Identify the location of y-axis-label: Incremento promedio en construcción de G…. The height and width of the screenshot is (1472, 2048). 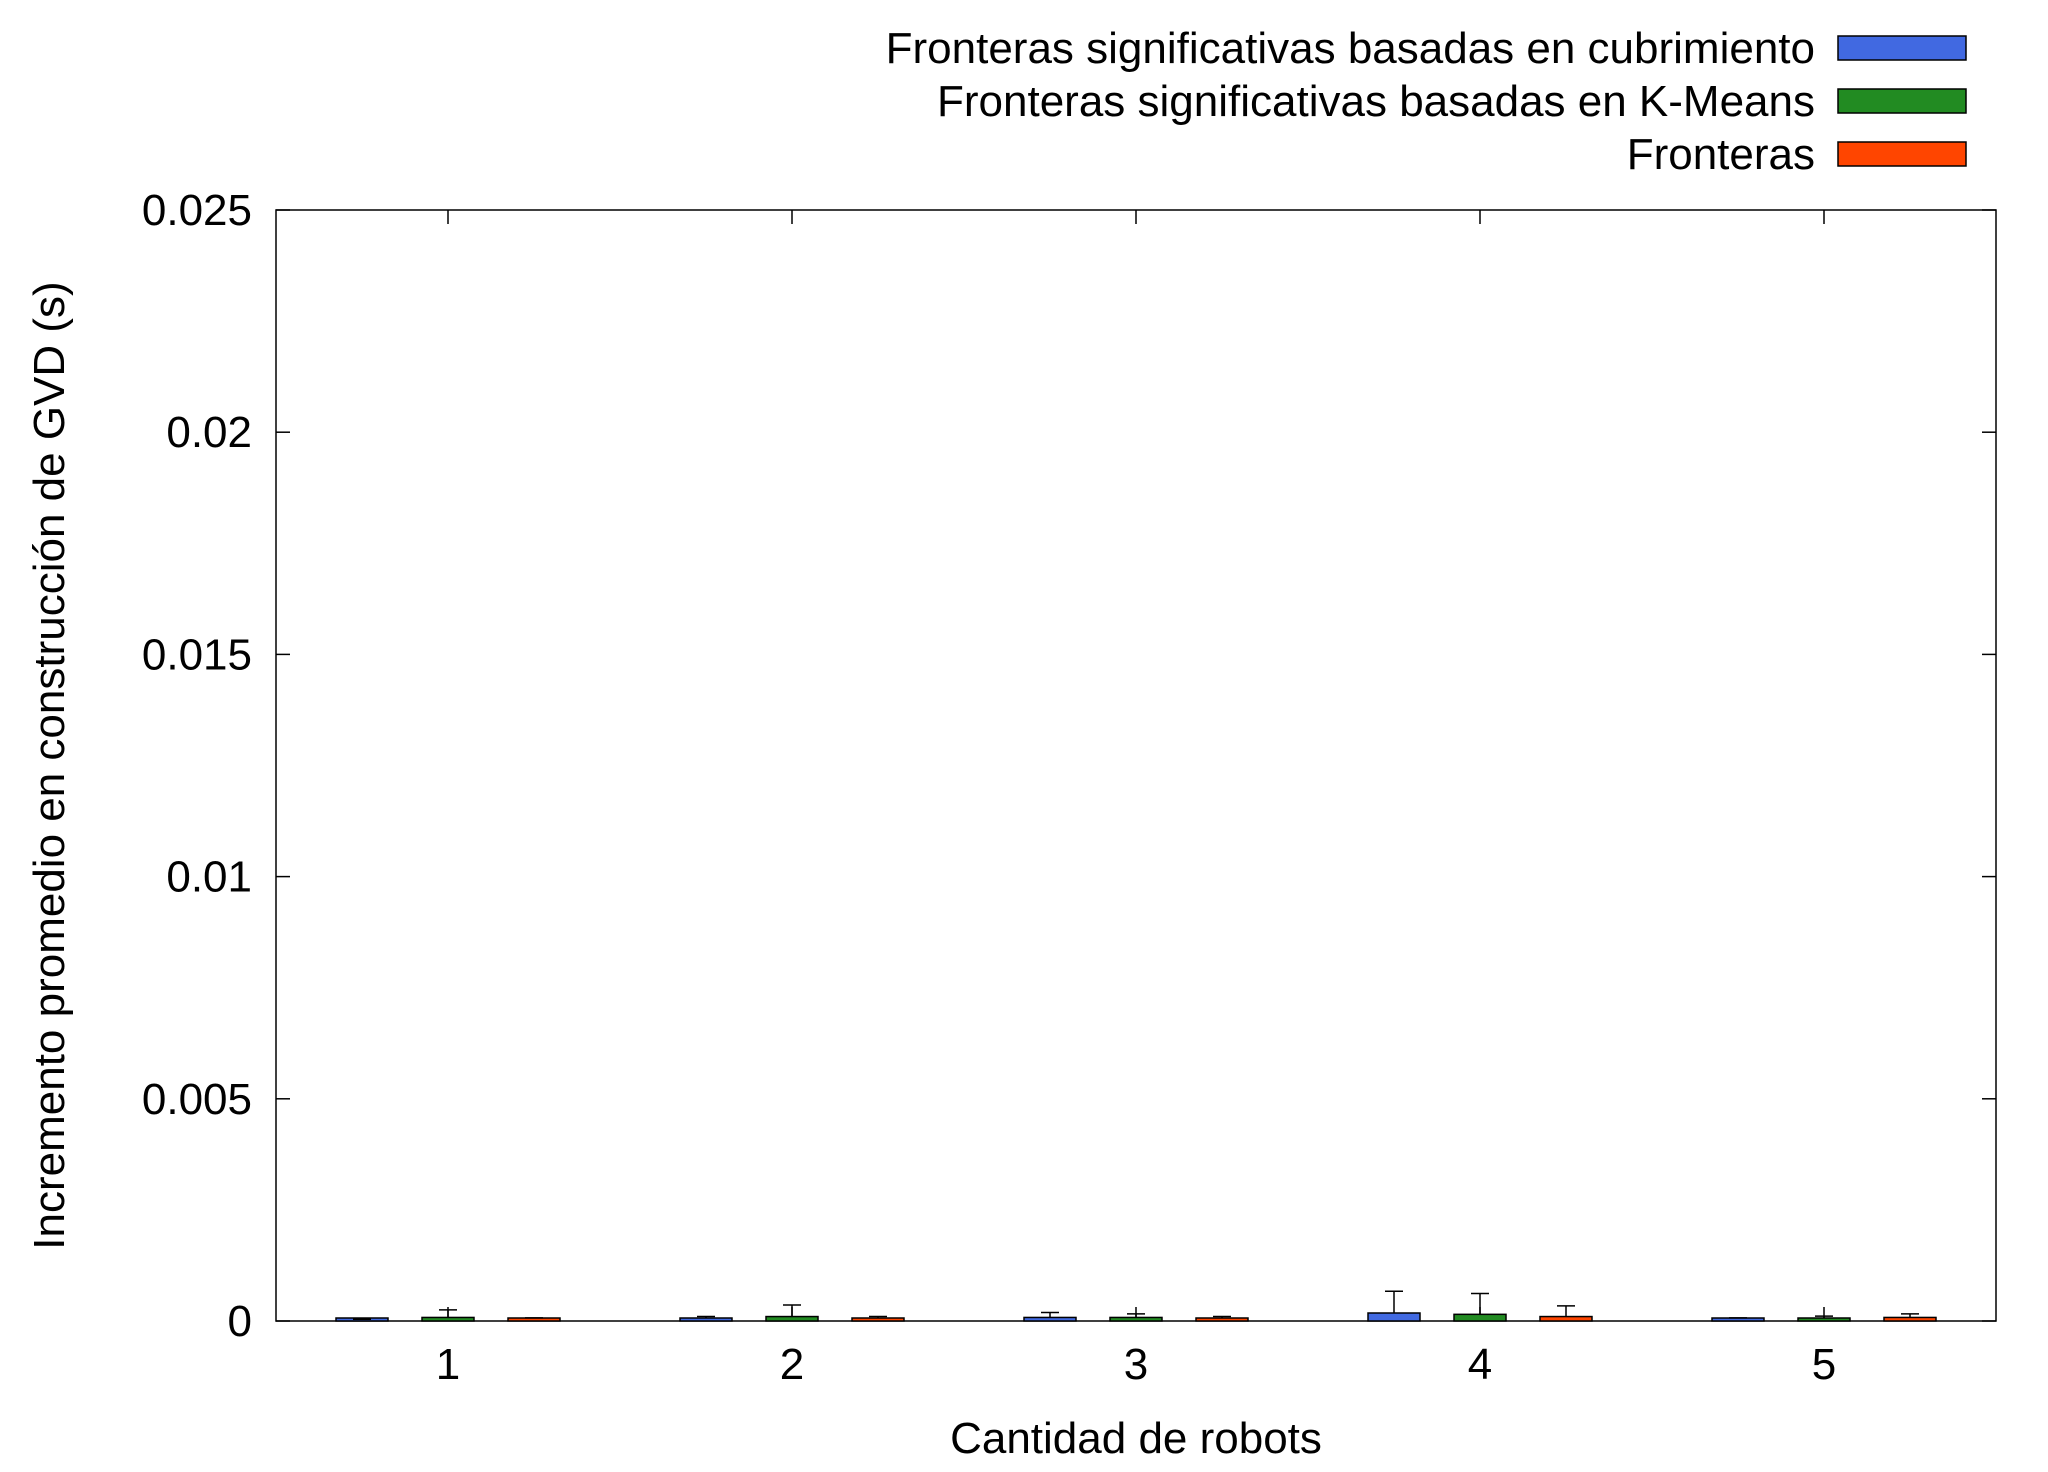
(49, 765).